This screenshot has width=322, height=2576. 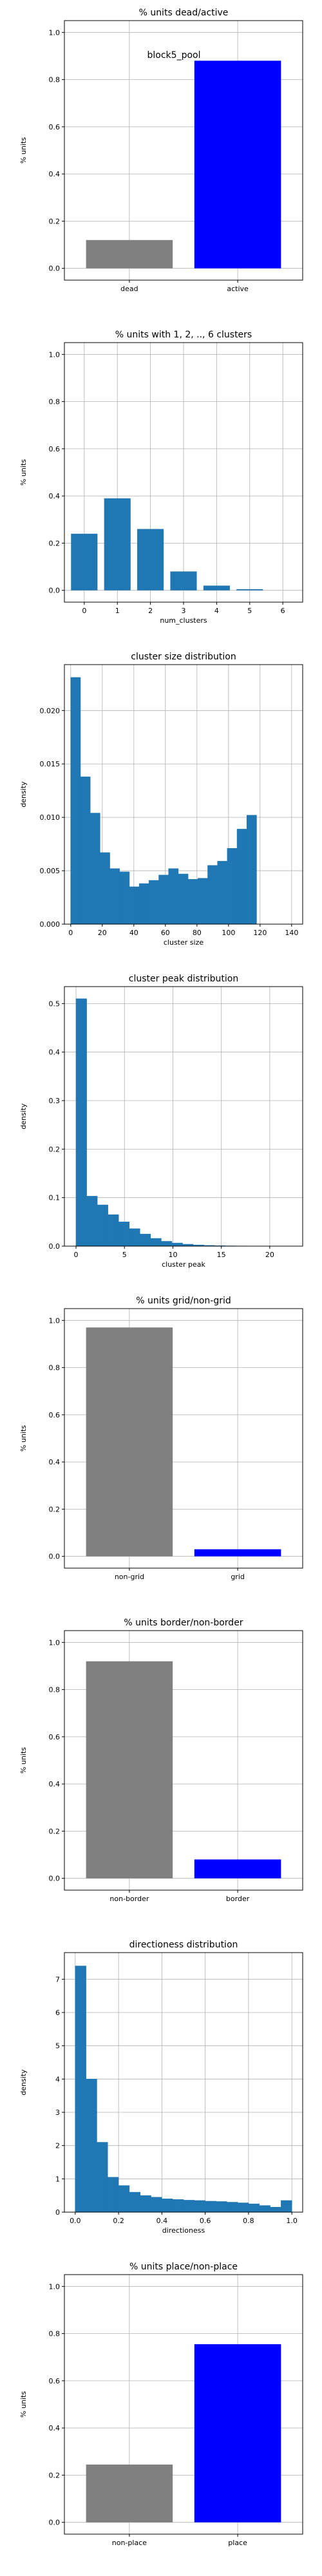 I want to click on x-tick-label: place, so click(x=238, y=2543).